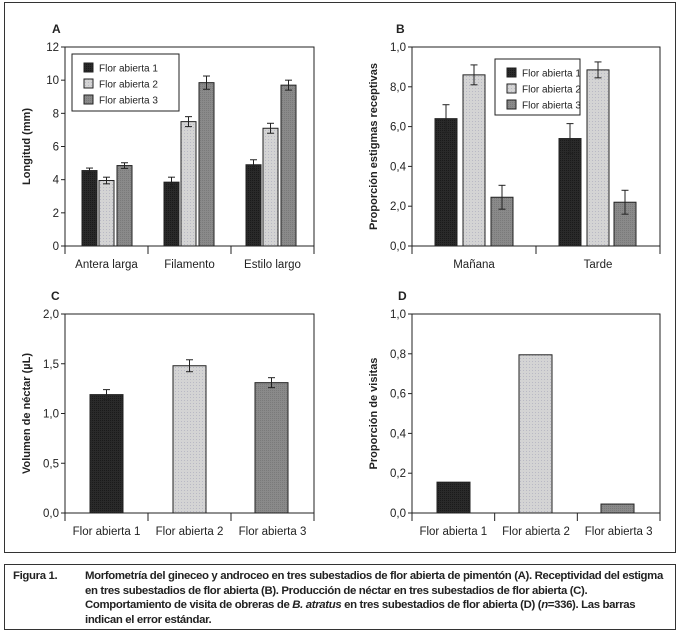 The height and width of the screenshot is (633, 682). What do you see at coordinates (398, 128) in the screenshot?
I see `y-tick-label: 6,0` at bounding box center [398, 128].